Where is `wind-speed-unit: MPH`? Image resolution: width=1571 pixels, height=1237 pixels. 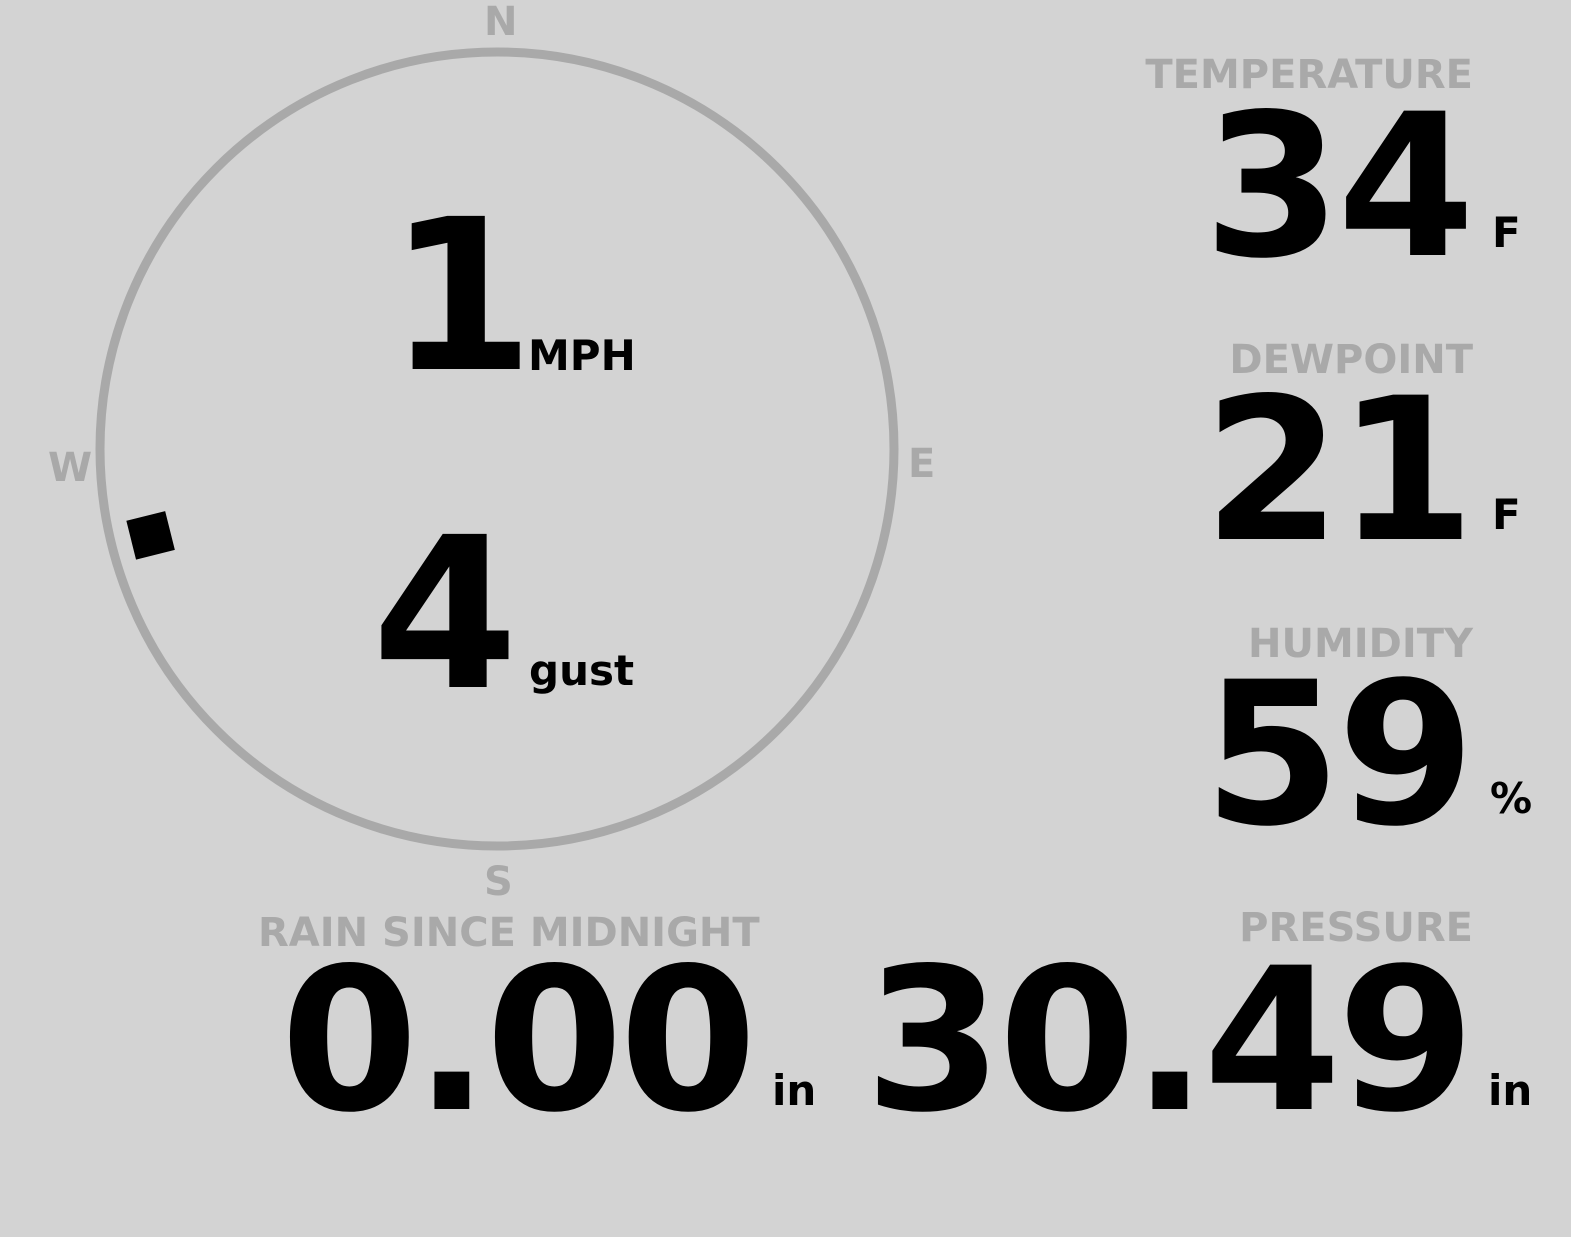 wind-speed-unit: MPH is located at coordinates (582, 355).